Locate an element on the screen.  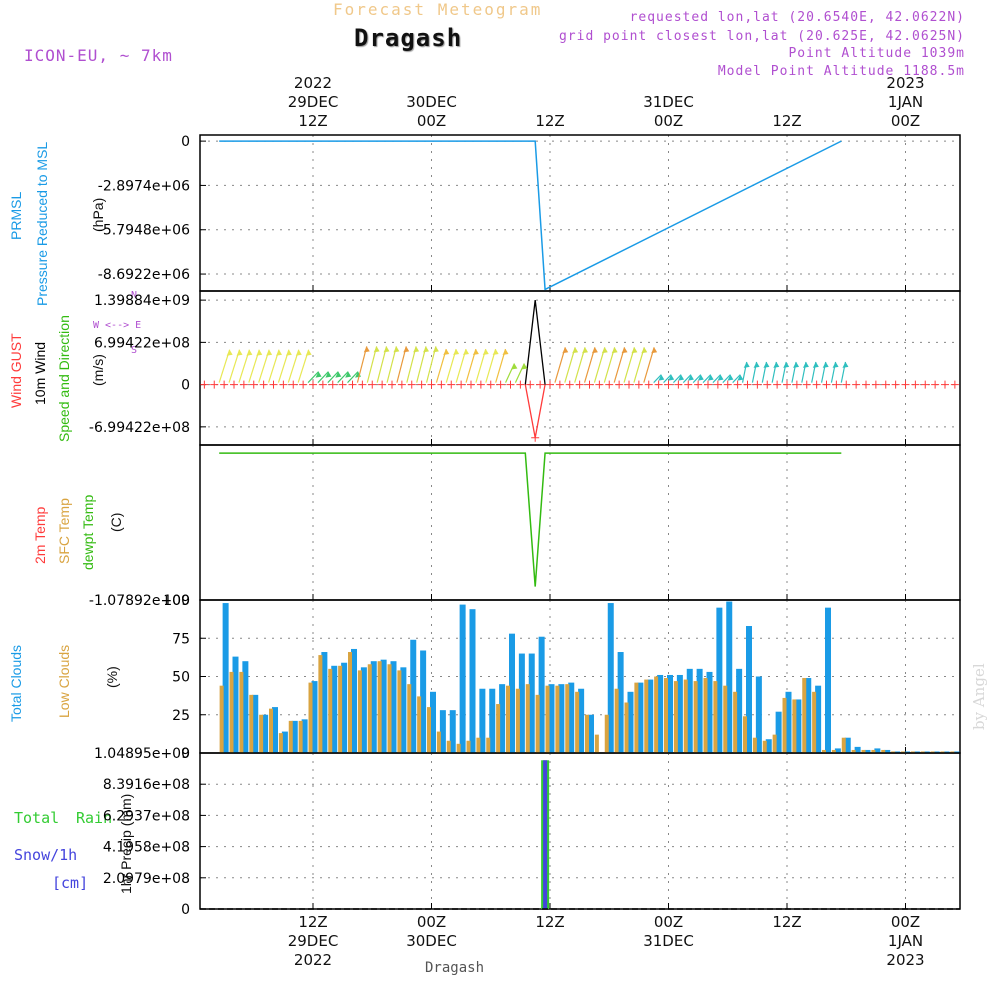
precip-snow-label: Snow/1h is located at coordinates (46, 855).